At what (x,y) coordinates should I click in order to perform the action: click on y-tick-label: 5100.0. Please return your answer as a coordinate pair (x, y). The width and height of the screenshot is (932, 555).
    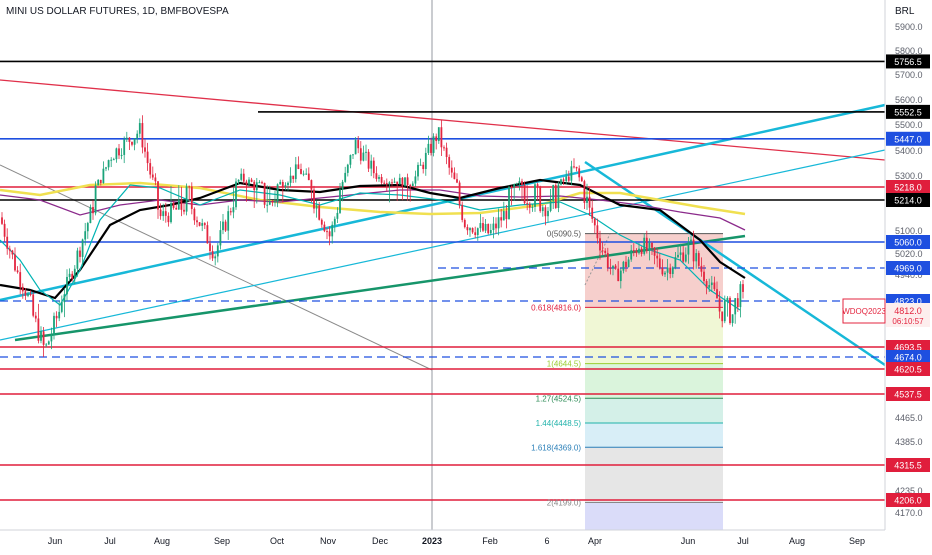
    Looking at the image, I should click on (909, 231).